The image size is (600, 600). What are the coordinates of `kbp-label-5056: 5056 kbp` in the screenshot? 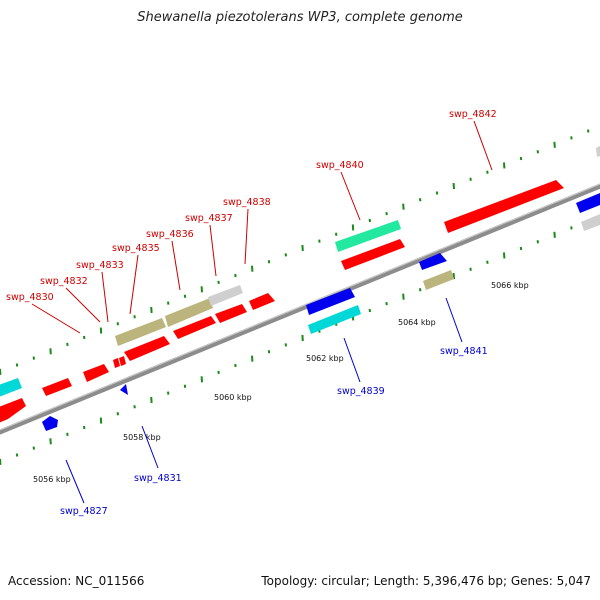 It's located at (52, 479).